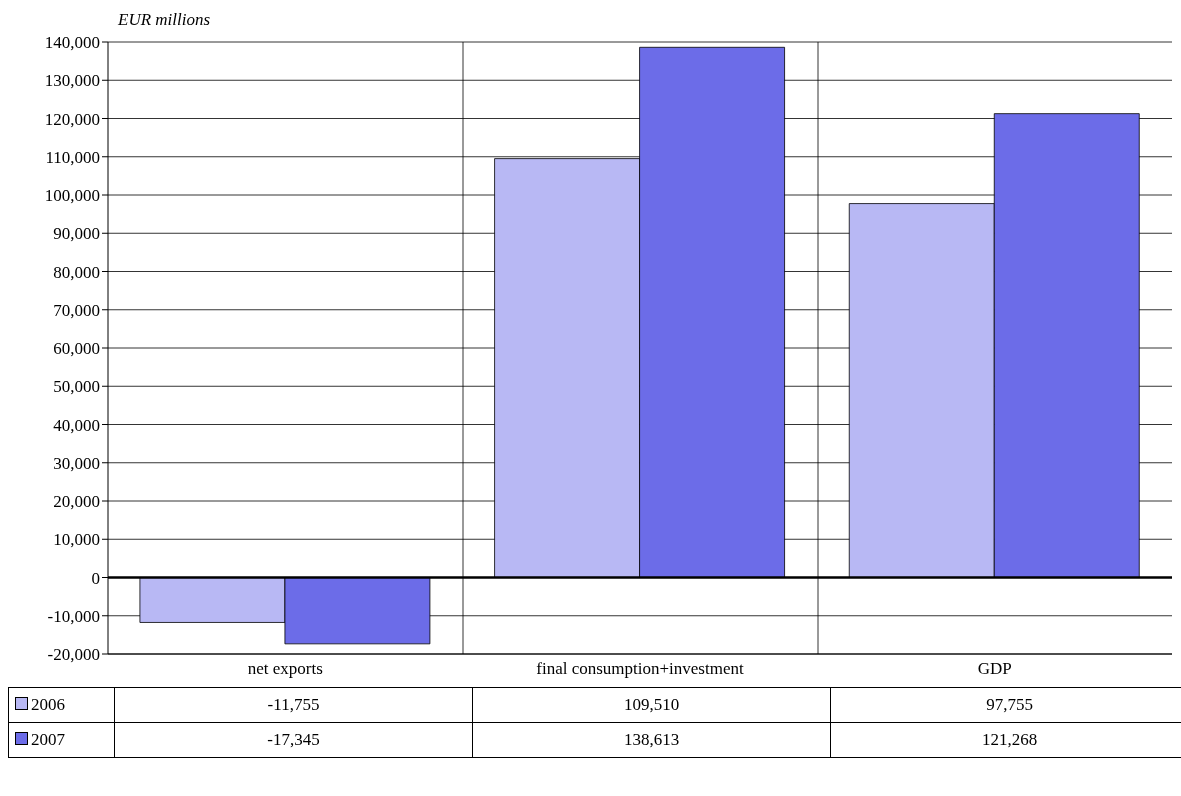 The width and height of the screenshot is (1181, 796). What do you see at coordinates (293, 740) in the screenshot?
I see `data-label: -17,345` at bounding box center [293, 740].